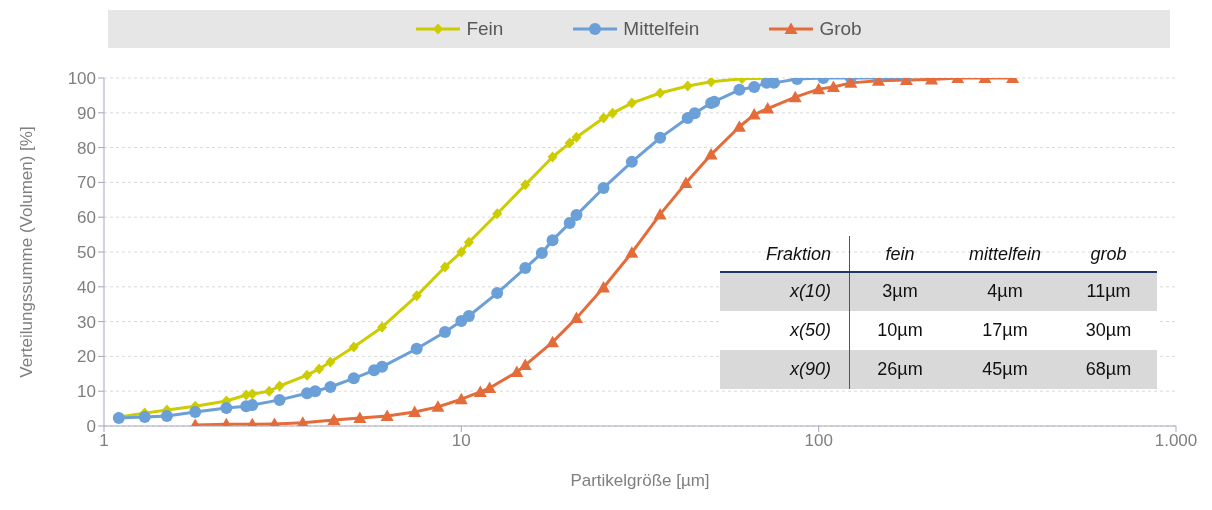 Image resolution: width=1212 pixels, height=510 pixels. I want to click on y-tick-label: 30, so click(86, 322).